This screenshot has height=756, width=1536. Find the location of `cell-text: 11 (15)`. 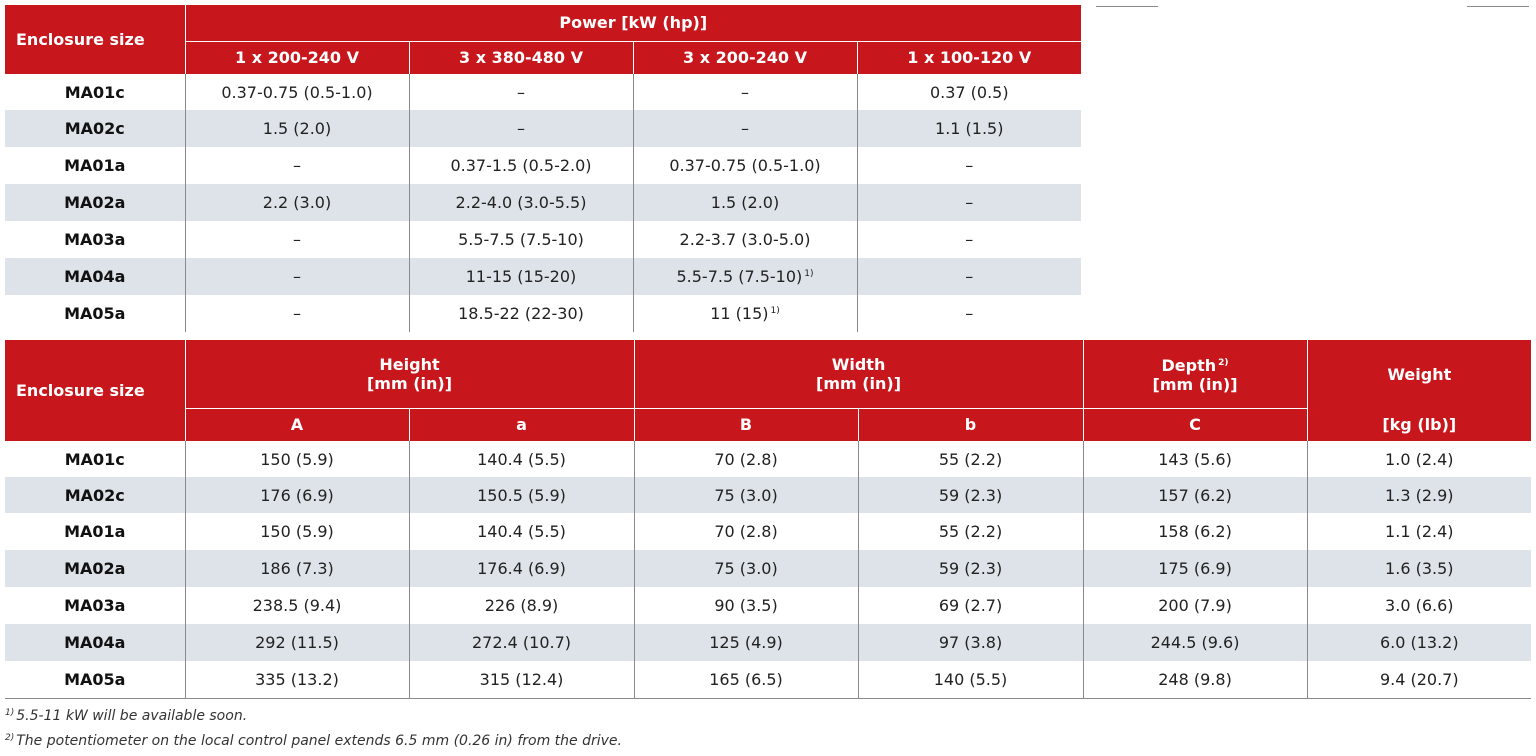

cell-text: 11 (15) is located at coordinates (739, 313).